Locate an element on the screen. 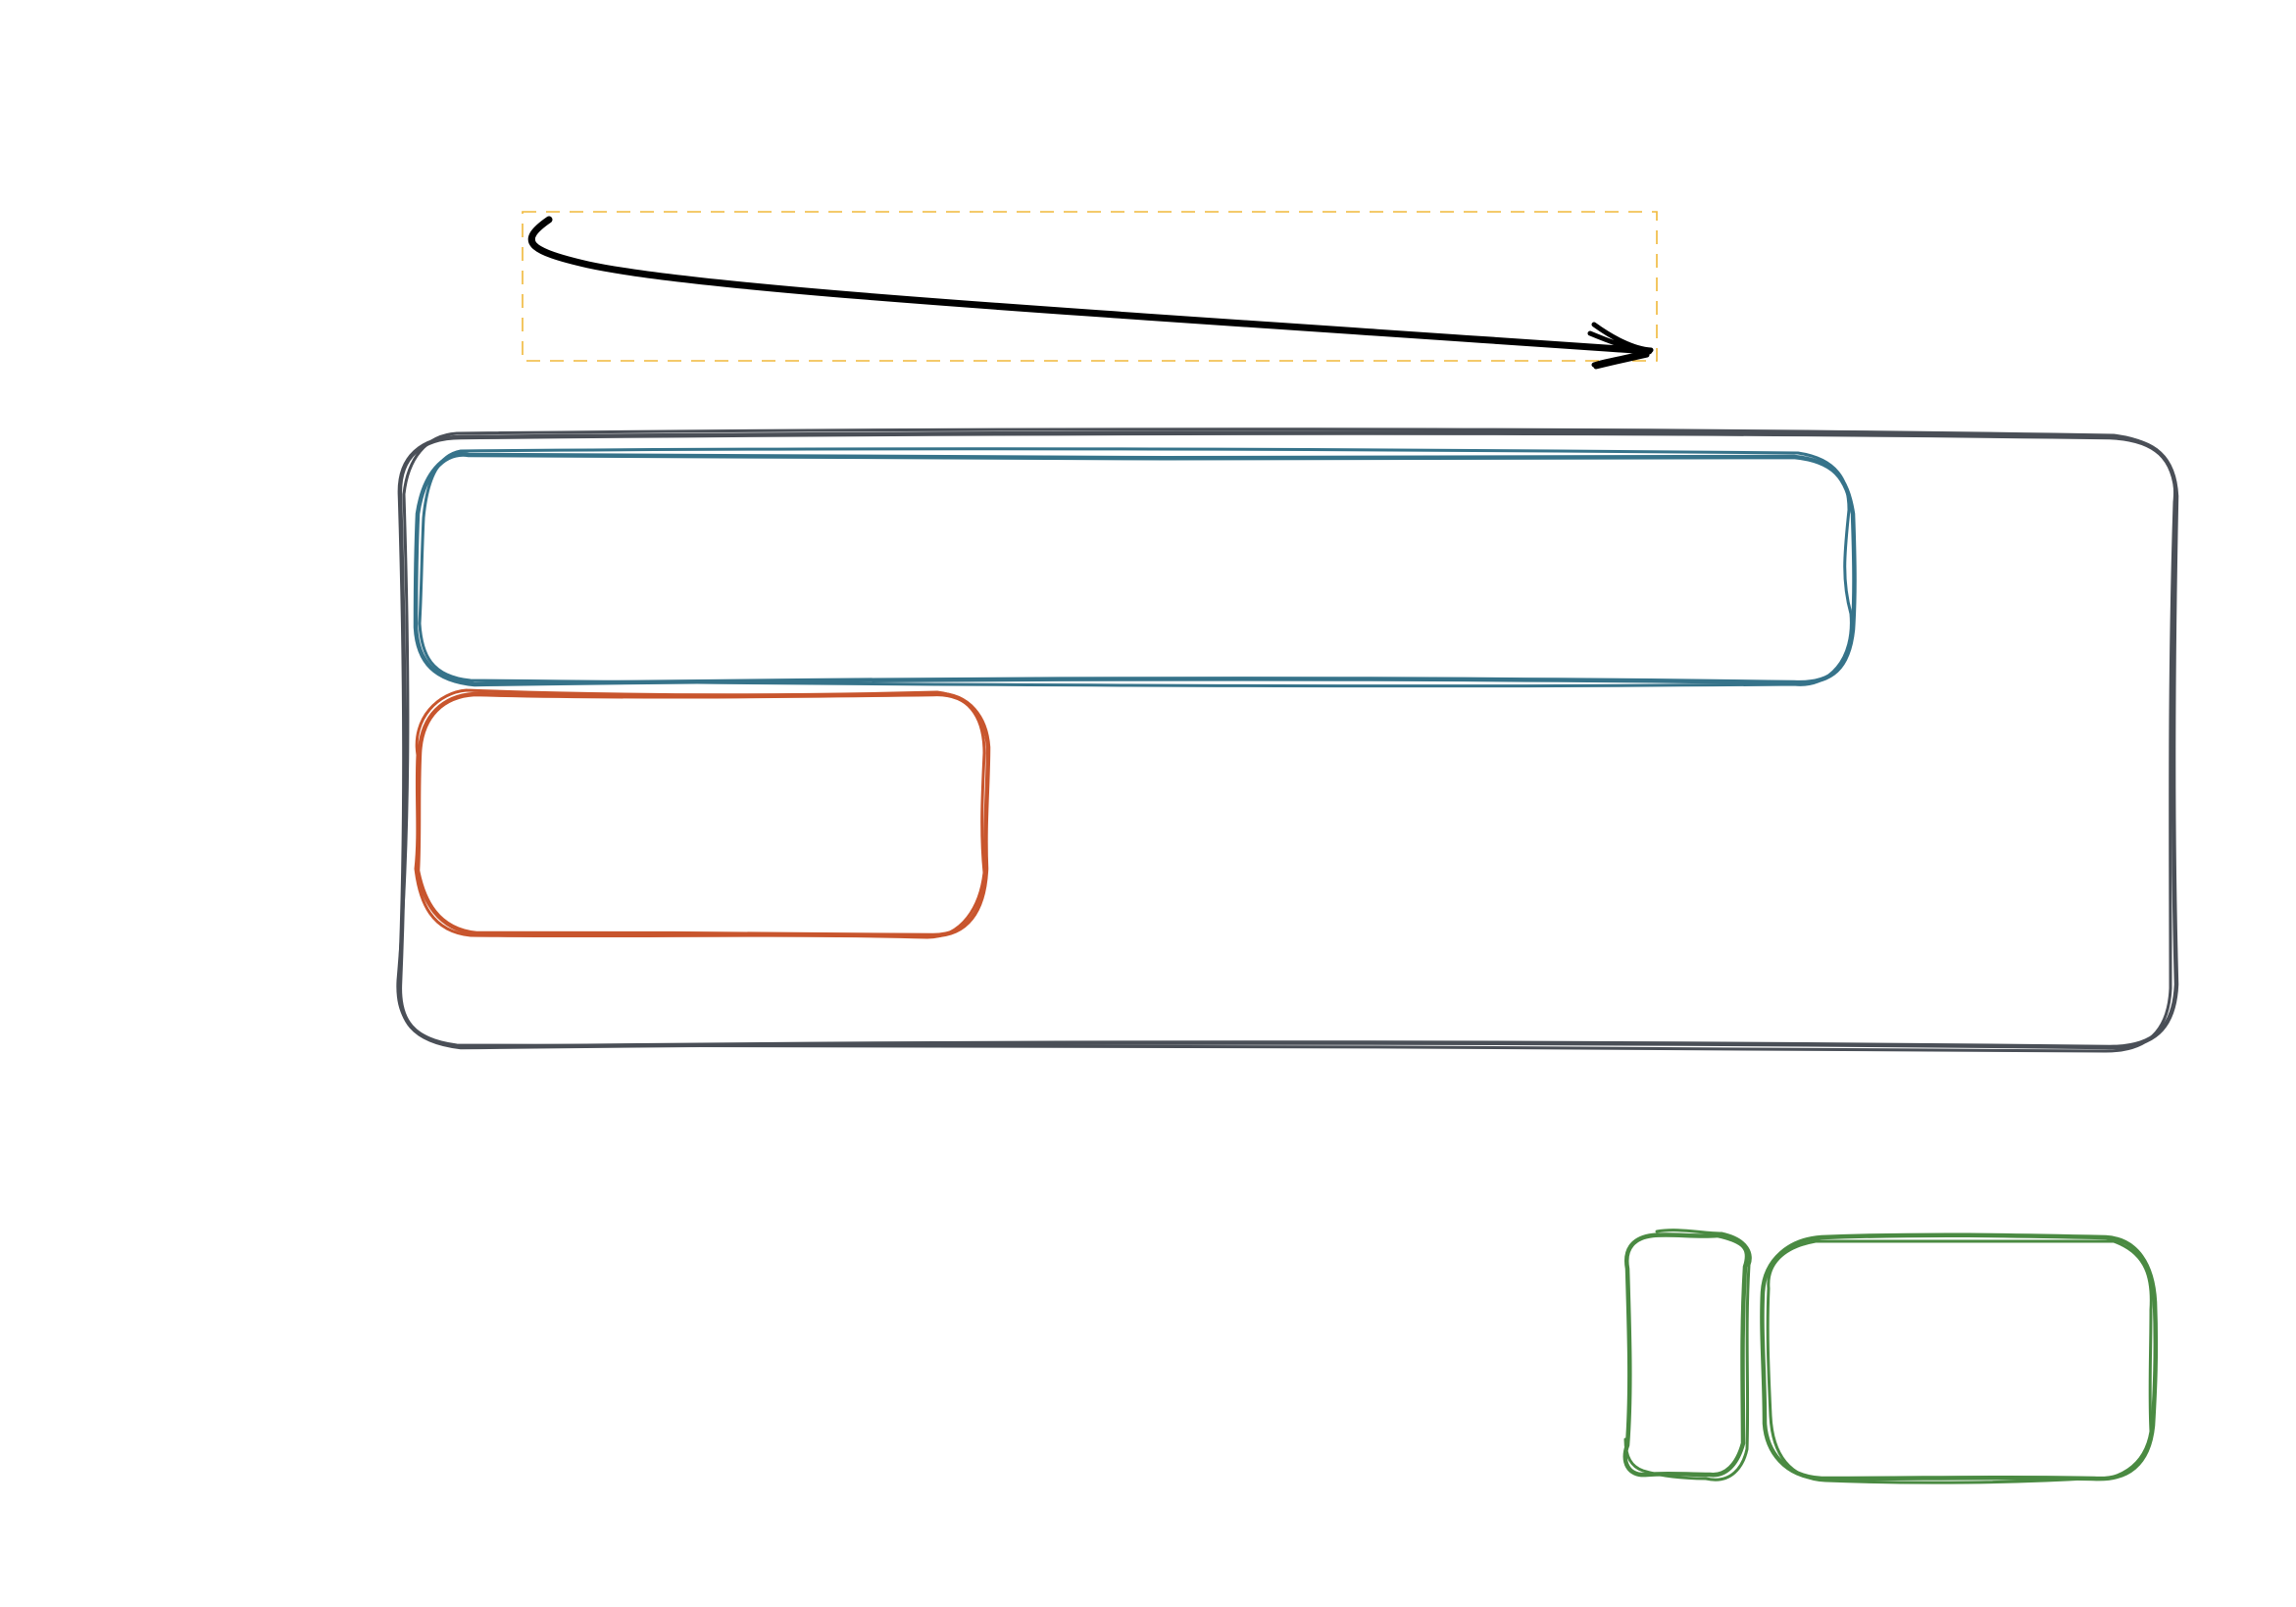 The image size is (2296, 1607). top-box is located at coordinates (1135, 567).